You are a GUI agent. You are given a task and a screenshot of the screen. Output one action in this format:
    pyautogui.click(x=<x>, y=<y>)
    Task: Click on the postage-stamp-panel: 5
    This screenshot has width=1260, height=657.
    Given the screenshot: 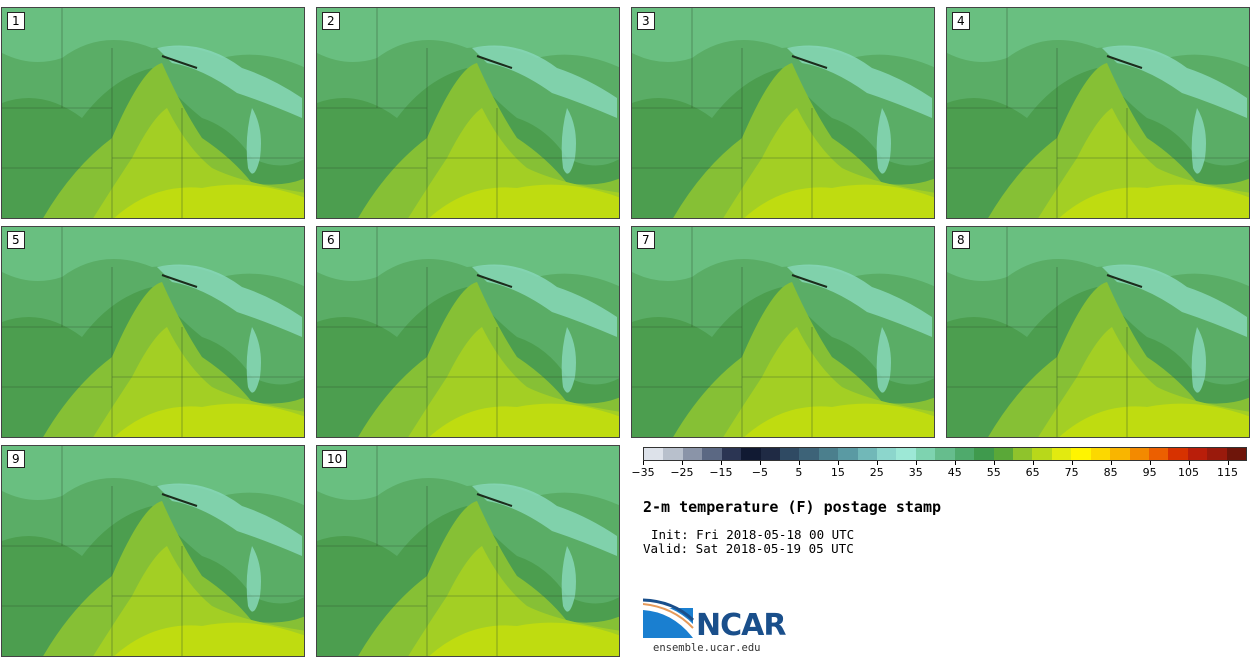 What is the action you would take?
    pyautogui.click(x=153, y=332)
    